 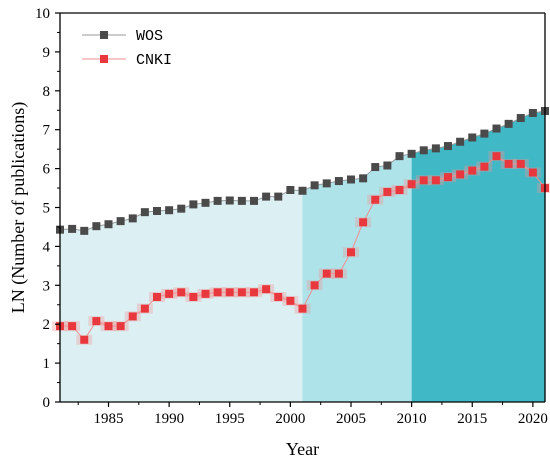 I want to click on legend-item-cnki: CNKI, so click(x=127, y=60).